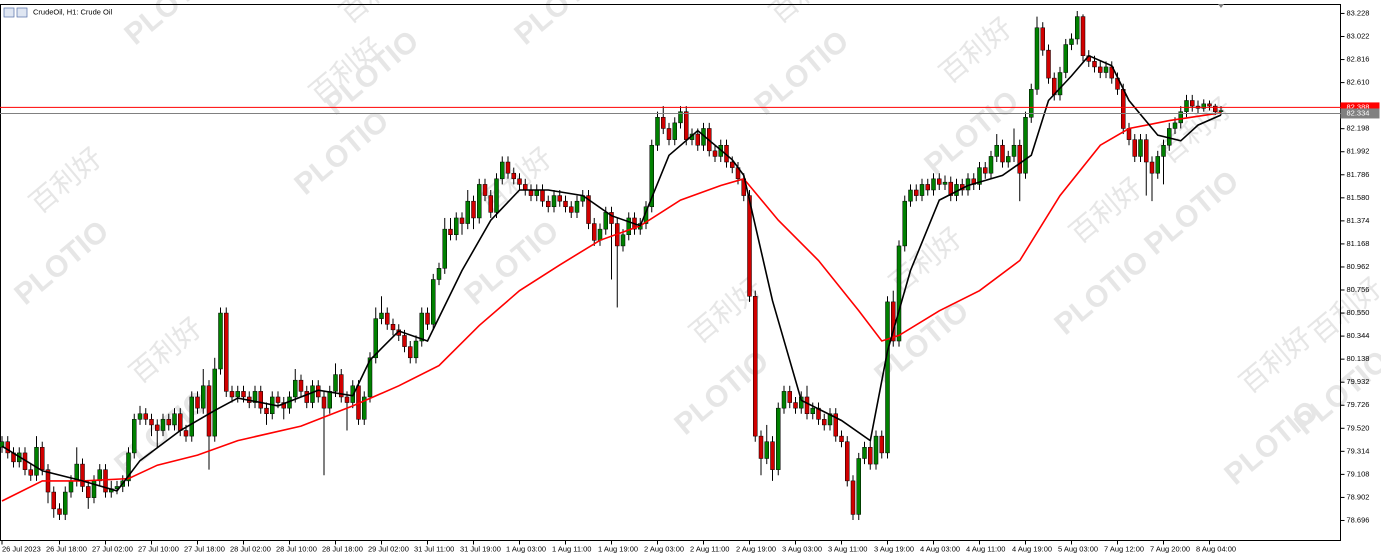 The image size is (1381, 559). Describe the element at coordinates (158, 548) in the screenshot. I see `x-tick-label: 27 Jul 10:00` at that location.